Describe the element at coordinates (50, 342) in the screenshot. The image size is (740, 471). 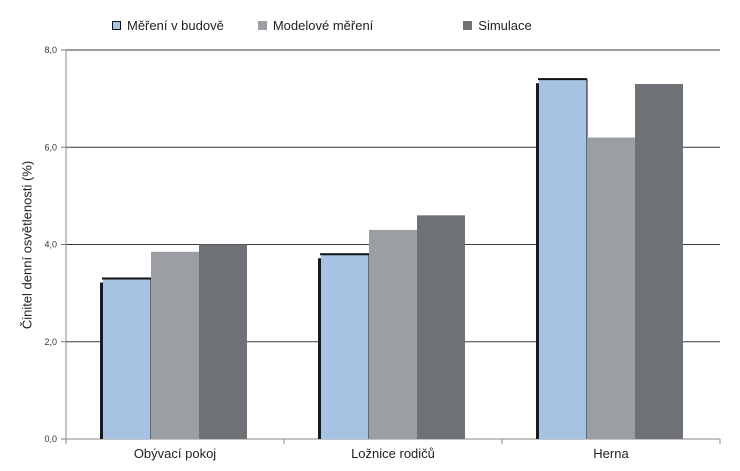
I see `y-tick-label: 2,0` at that location.